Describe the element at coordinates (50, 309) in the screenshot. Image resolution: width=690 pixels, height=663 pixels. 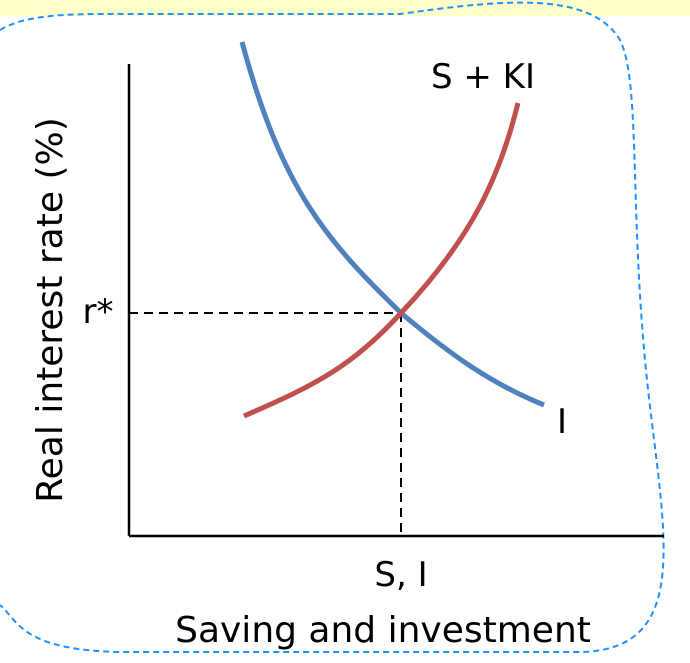
I see `y-axis-title: Real interest rate (%)` at that location.